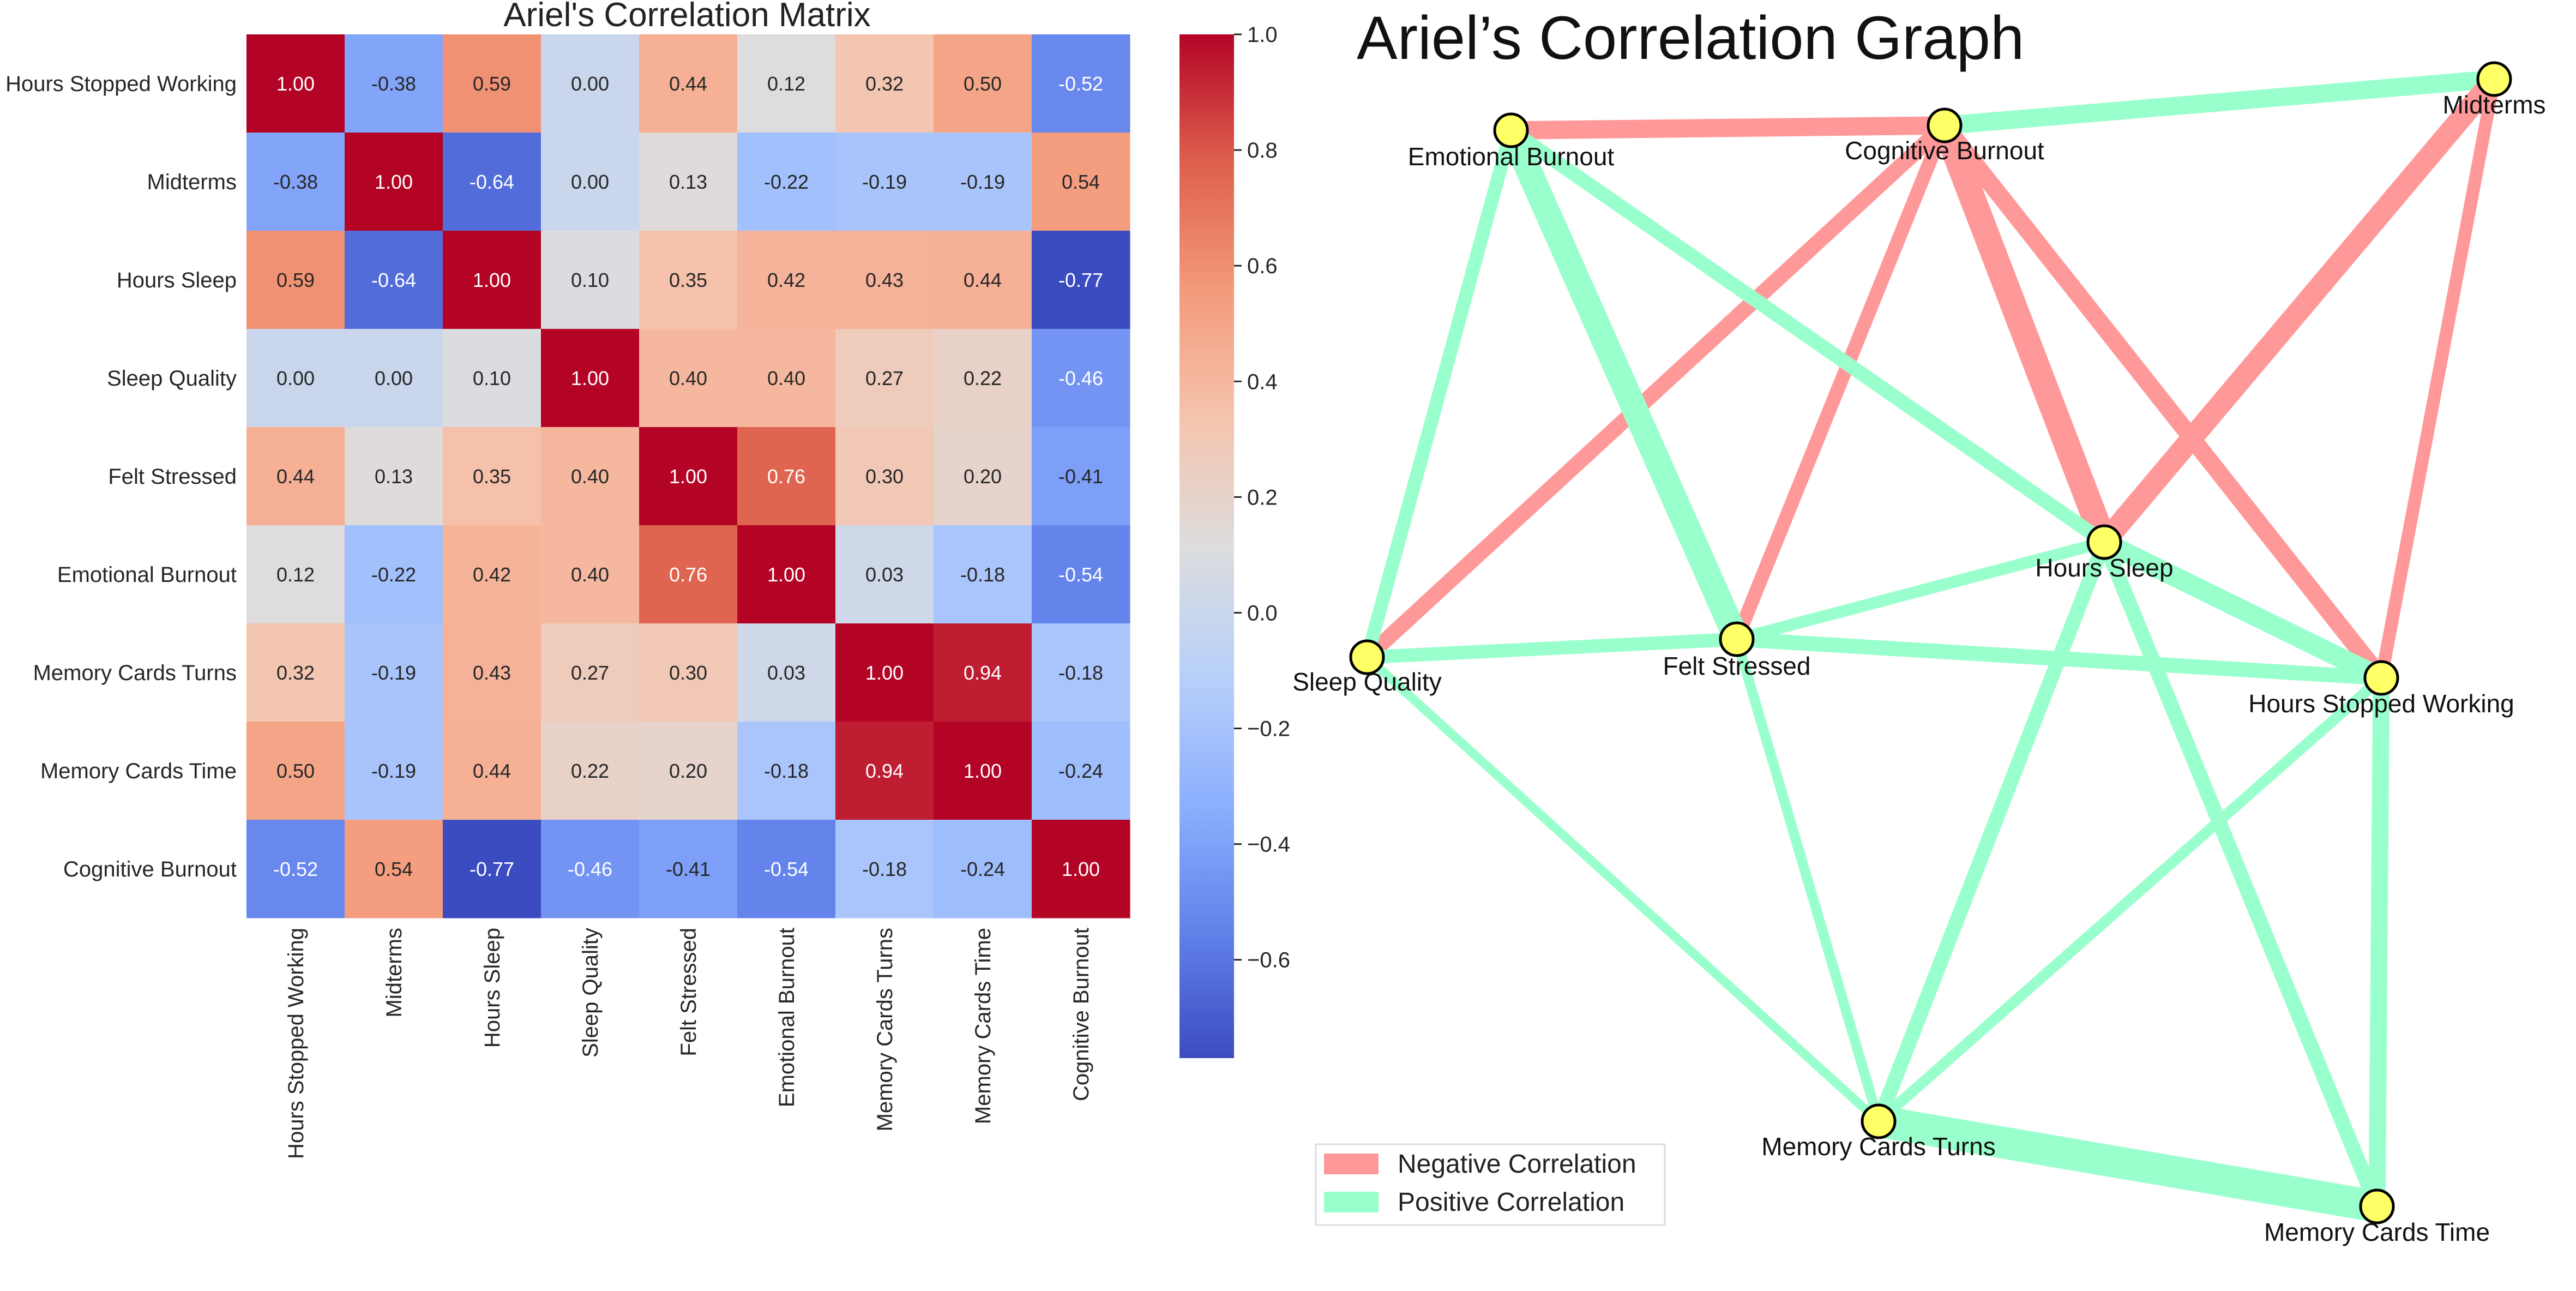  What do you see at coordinates (394, 869) in the screenshot?
I see `heatmap-cell-label: 0.54` at bounding box center [394, 869].